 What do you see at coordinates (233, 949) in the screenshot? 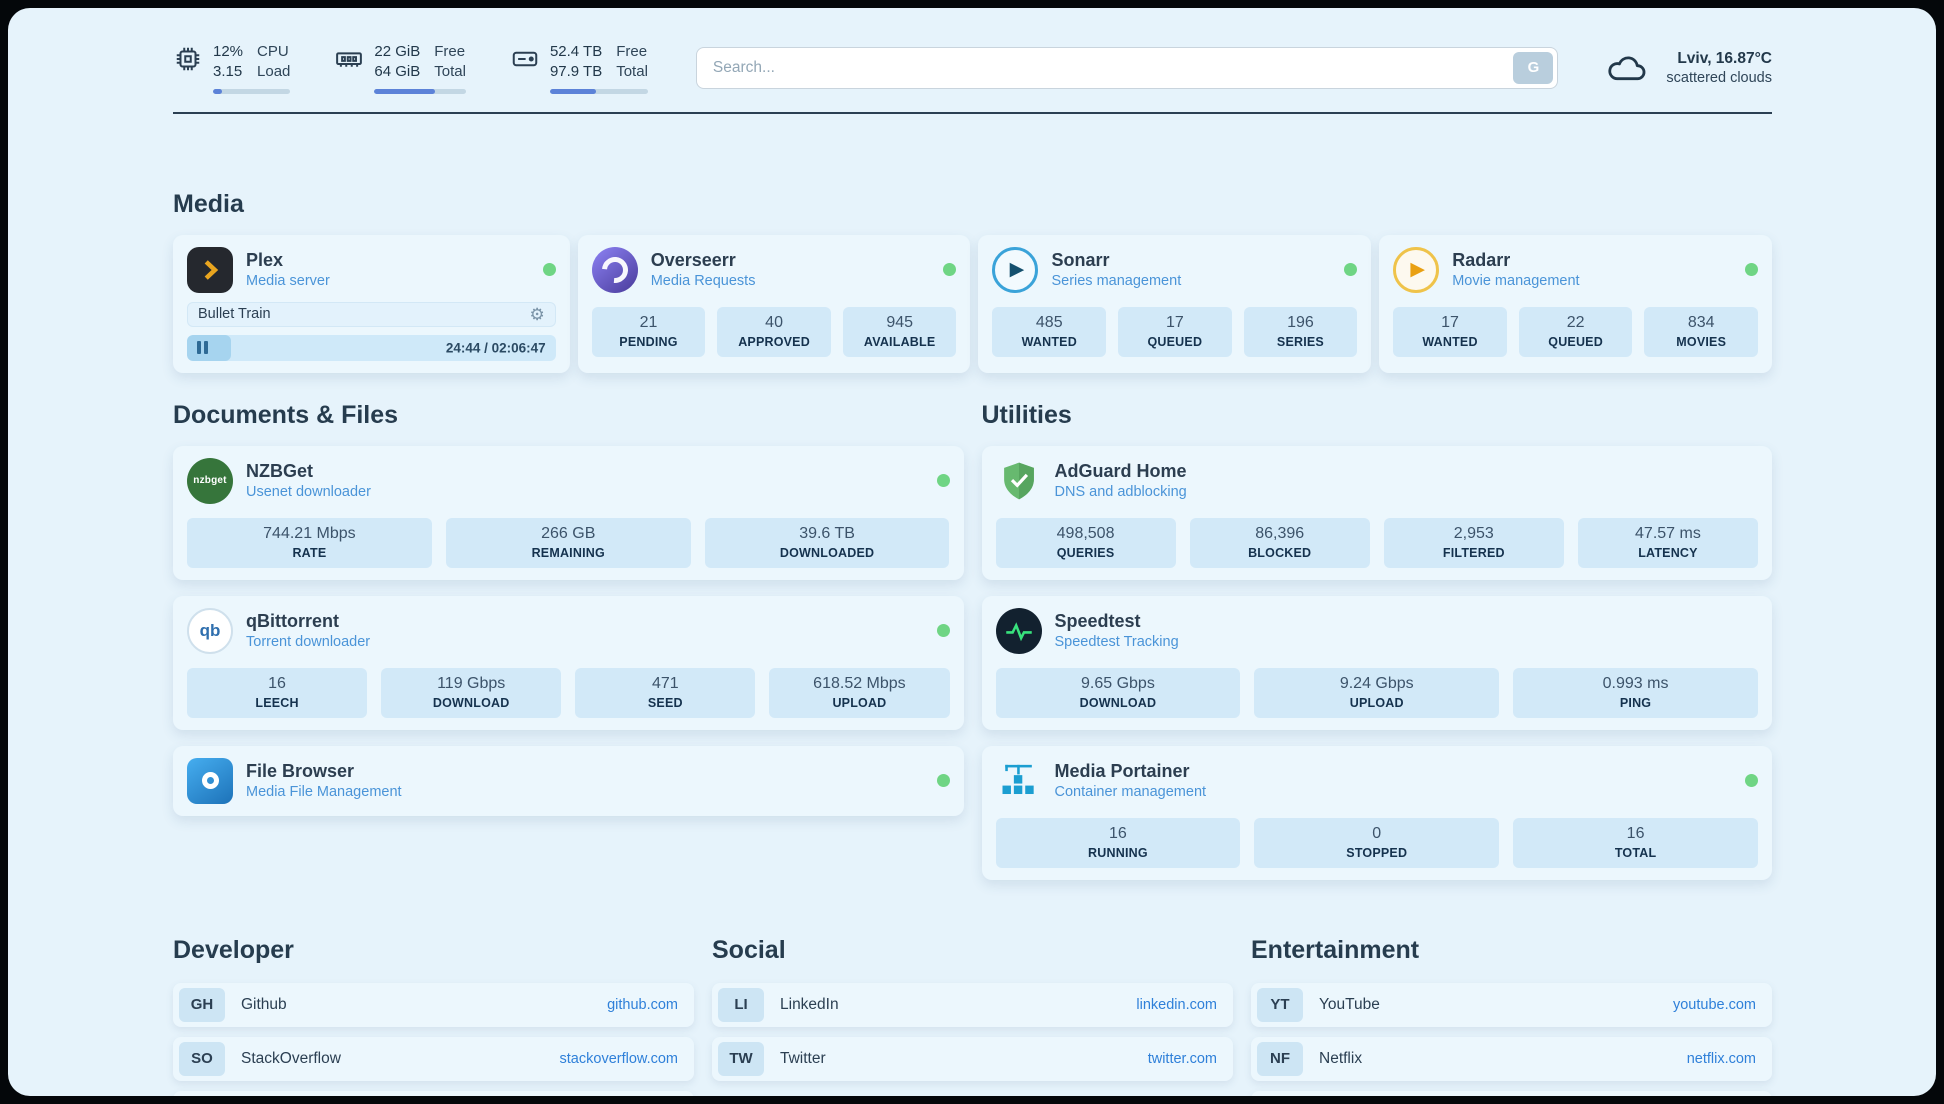
I see `section-title-developer: Developer` at bounding box center [233, 949].